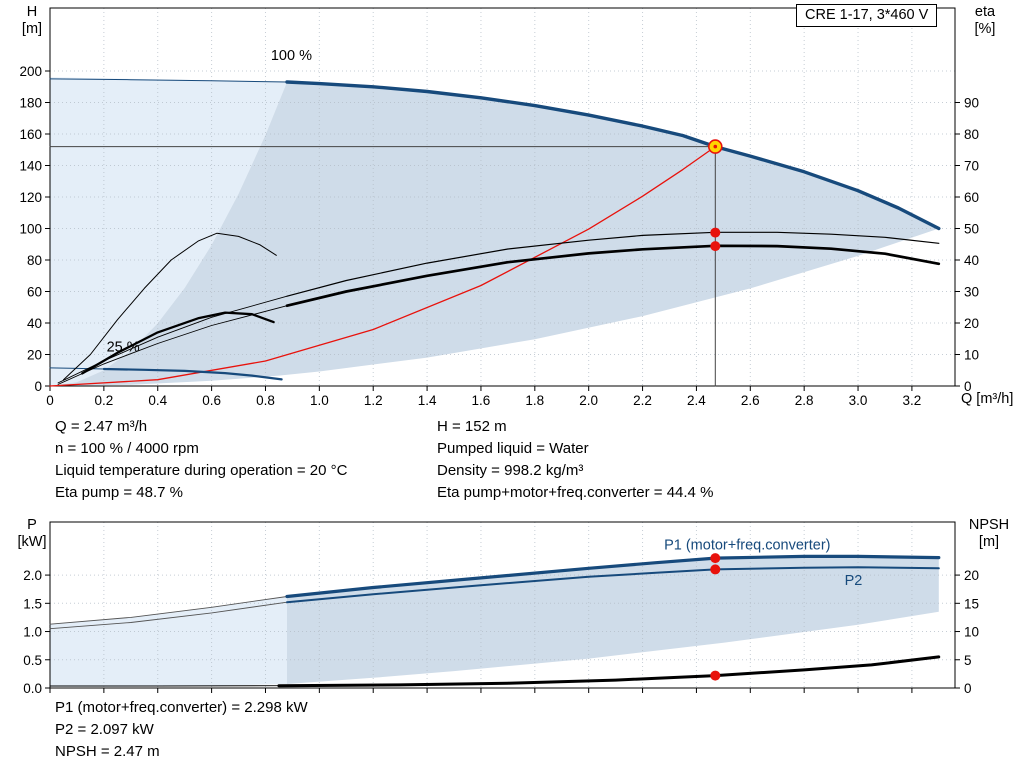  Describe the element at coordinates (38, 386) in the screenshot. I see `y-left-tick-label: 0` at that location.